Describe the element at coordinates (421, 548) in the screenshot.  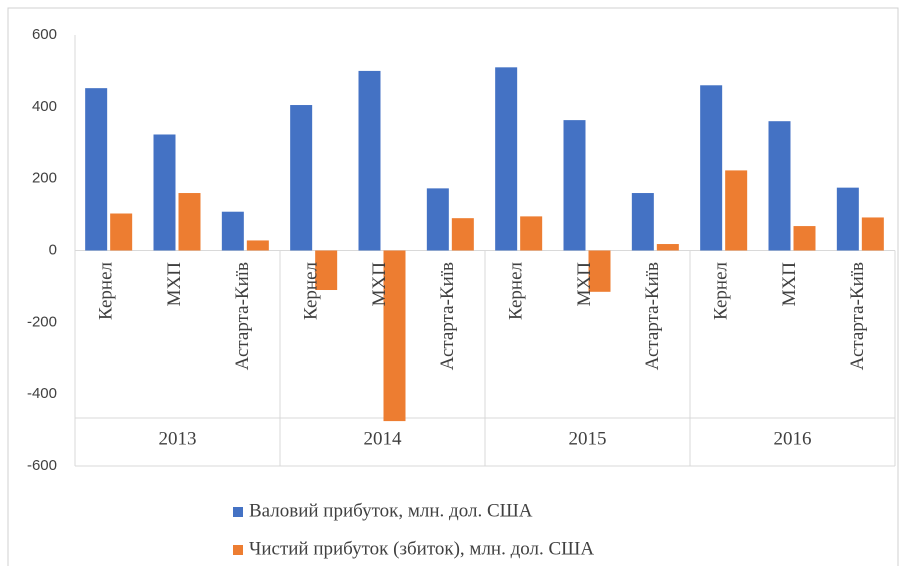
I see `legend-label: Чистий прибуток (збиток), млн. дол. США` at that location.